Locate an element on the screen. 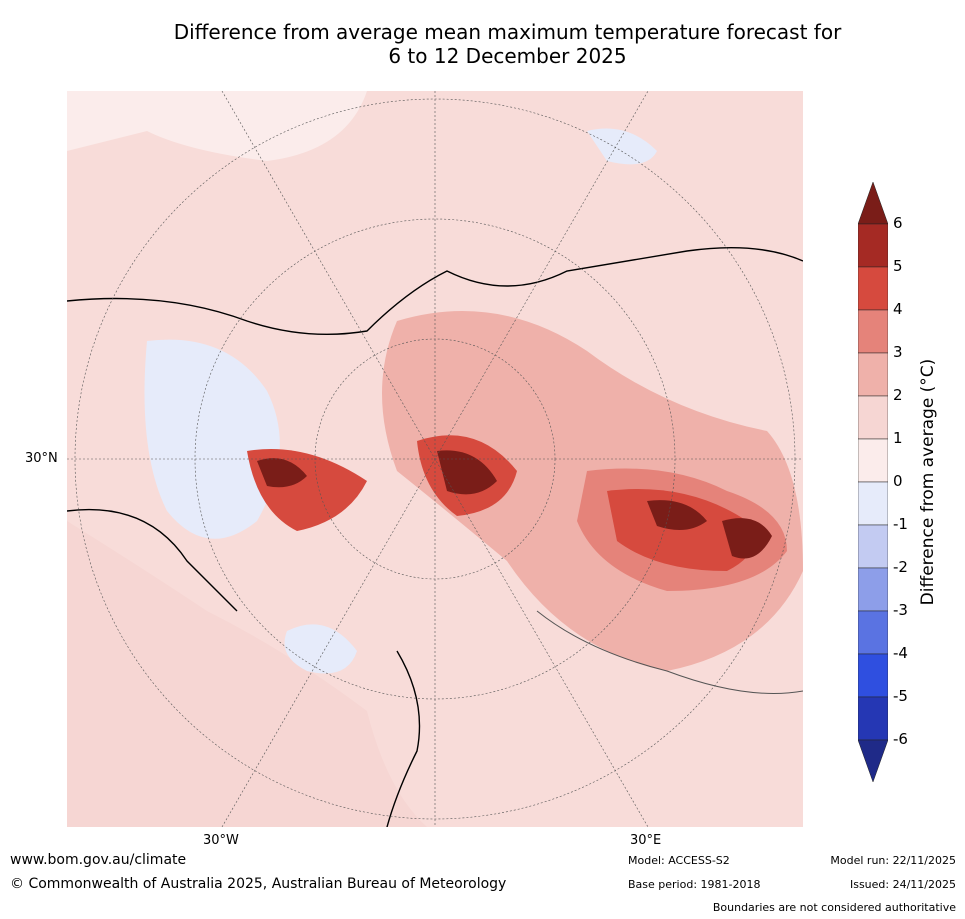  coastline-north-america is located at coordinates (152, 560).